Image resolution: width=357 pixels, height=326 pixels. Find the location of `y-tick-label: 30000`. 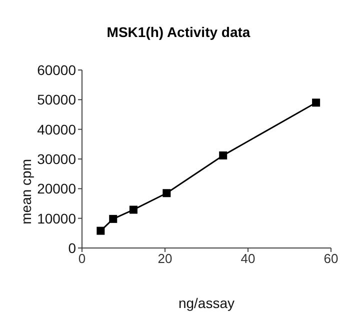

y-tick-label: 30000 is located at coordinates (56, 158).